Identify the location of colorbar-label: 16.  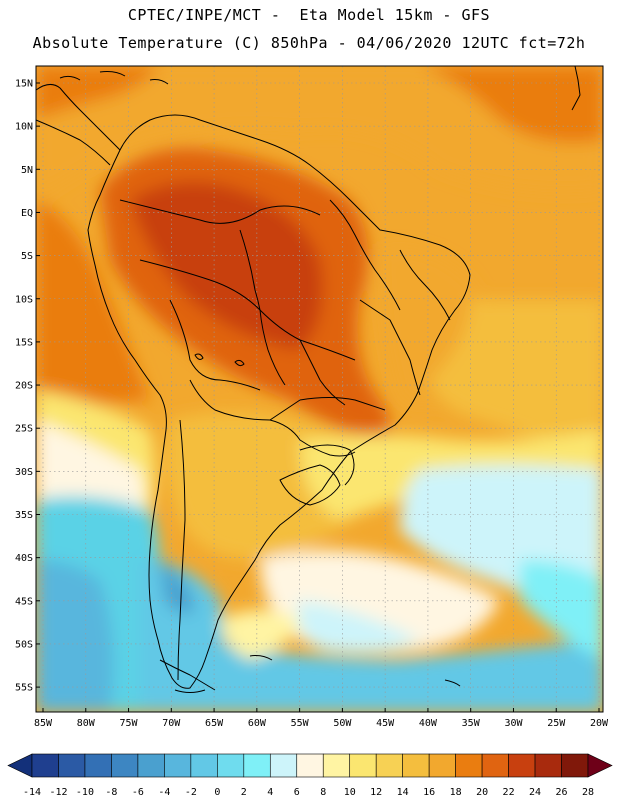
(429, 792).